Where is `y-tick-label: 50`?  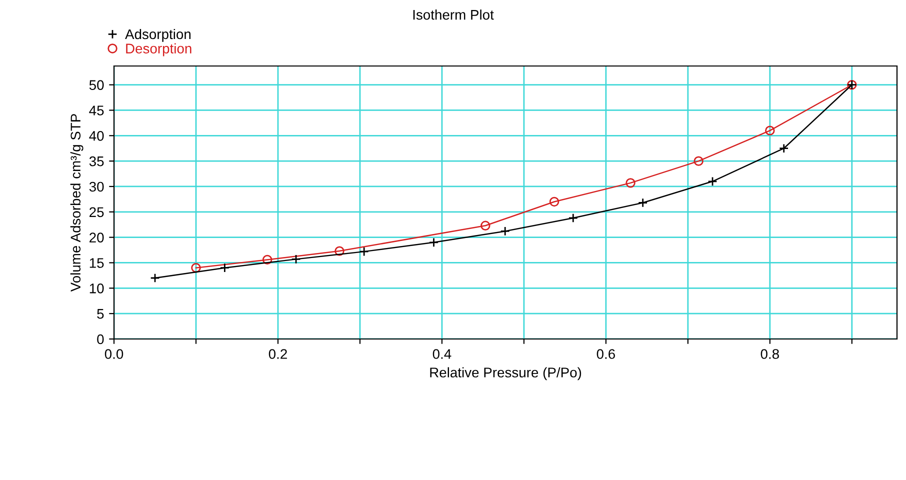 y-tick-label: 50 is located at coordinates (96, 85).